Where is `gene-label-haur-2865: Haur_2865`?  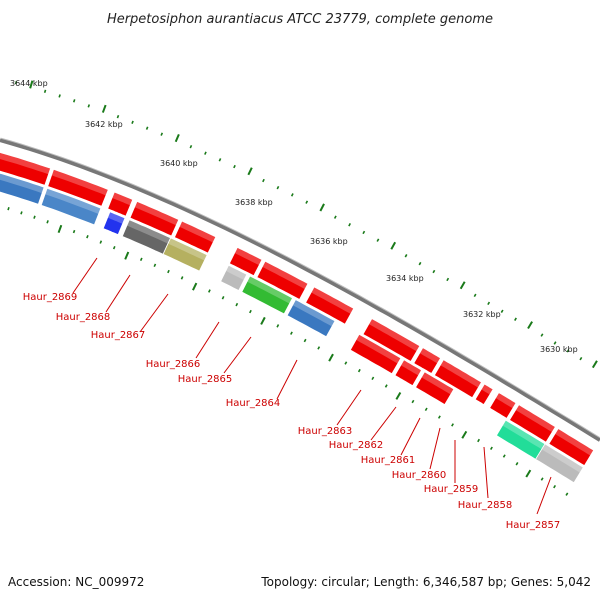 gene-label-haur-2865: Haur_2865 is located at coordinates (205, 379).